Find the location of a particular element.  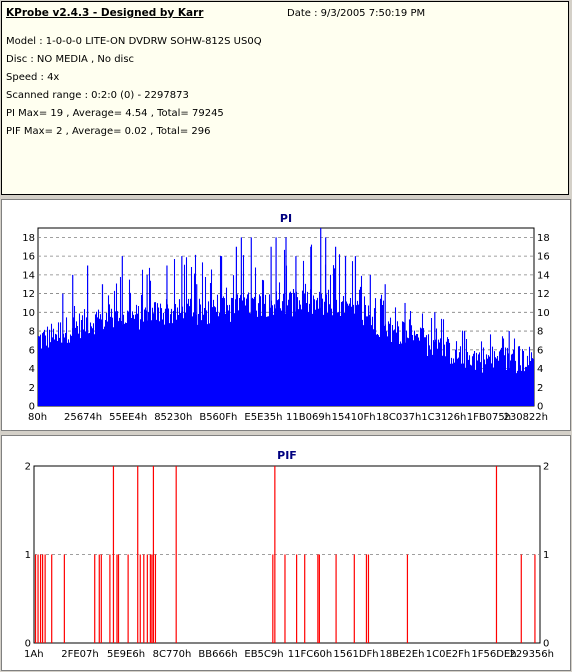

pif-xtick: 1561DFh is located at coordinates (355, 654).